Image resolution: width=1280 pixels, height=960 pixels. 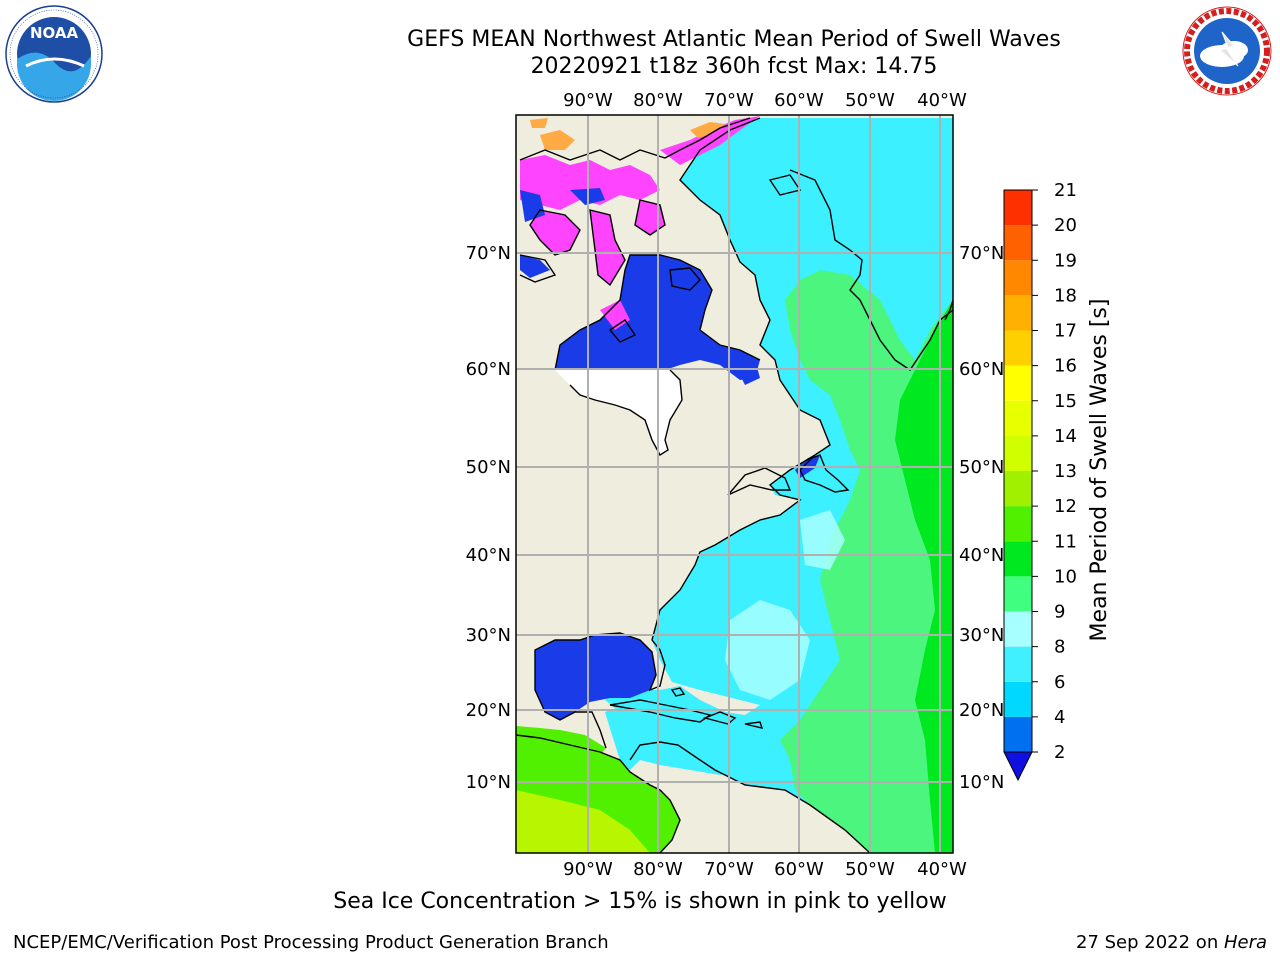 What do you see at coordinates (1065, 260) in the screenshot?
I see `colorbar-tick-label: 19` at bounding box center [1065, 260].